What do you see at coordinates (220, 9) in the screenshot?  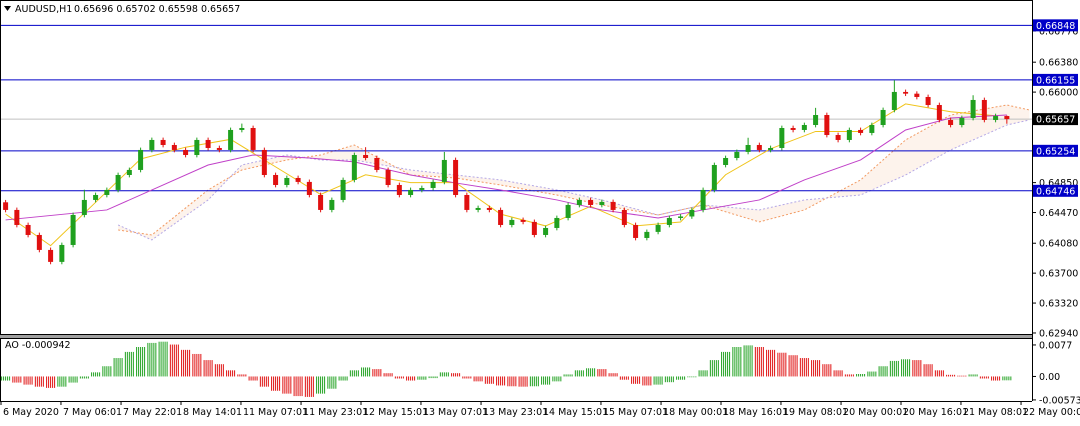 I see `header-close: 0.65657` at bounding box center [220, 9].